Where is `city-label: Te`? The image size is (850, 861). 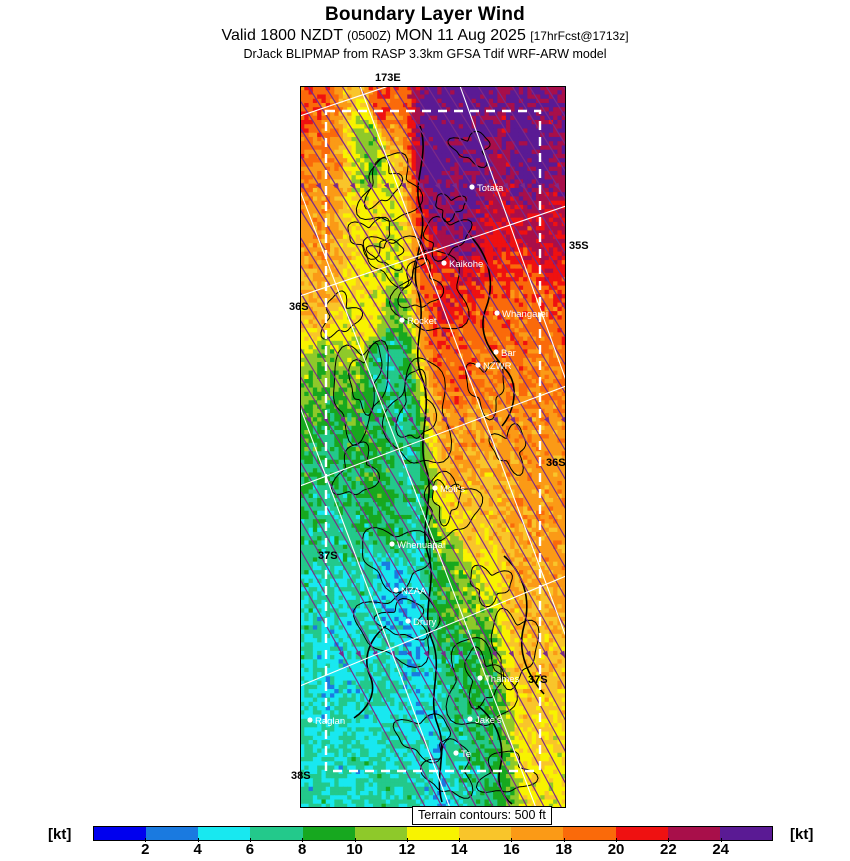 city-label: Te is located at coordinates (466, 754).